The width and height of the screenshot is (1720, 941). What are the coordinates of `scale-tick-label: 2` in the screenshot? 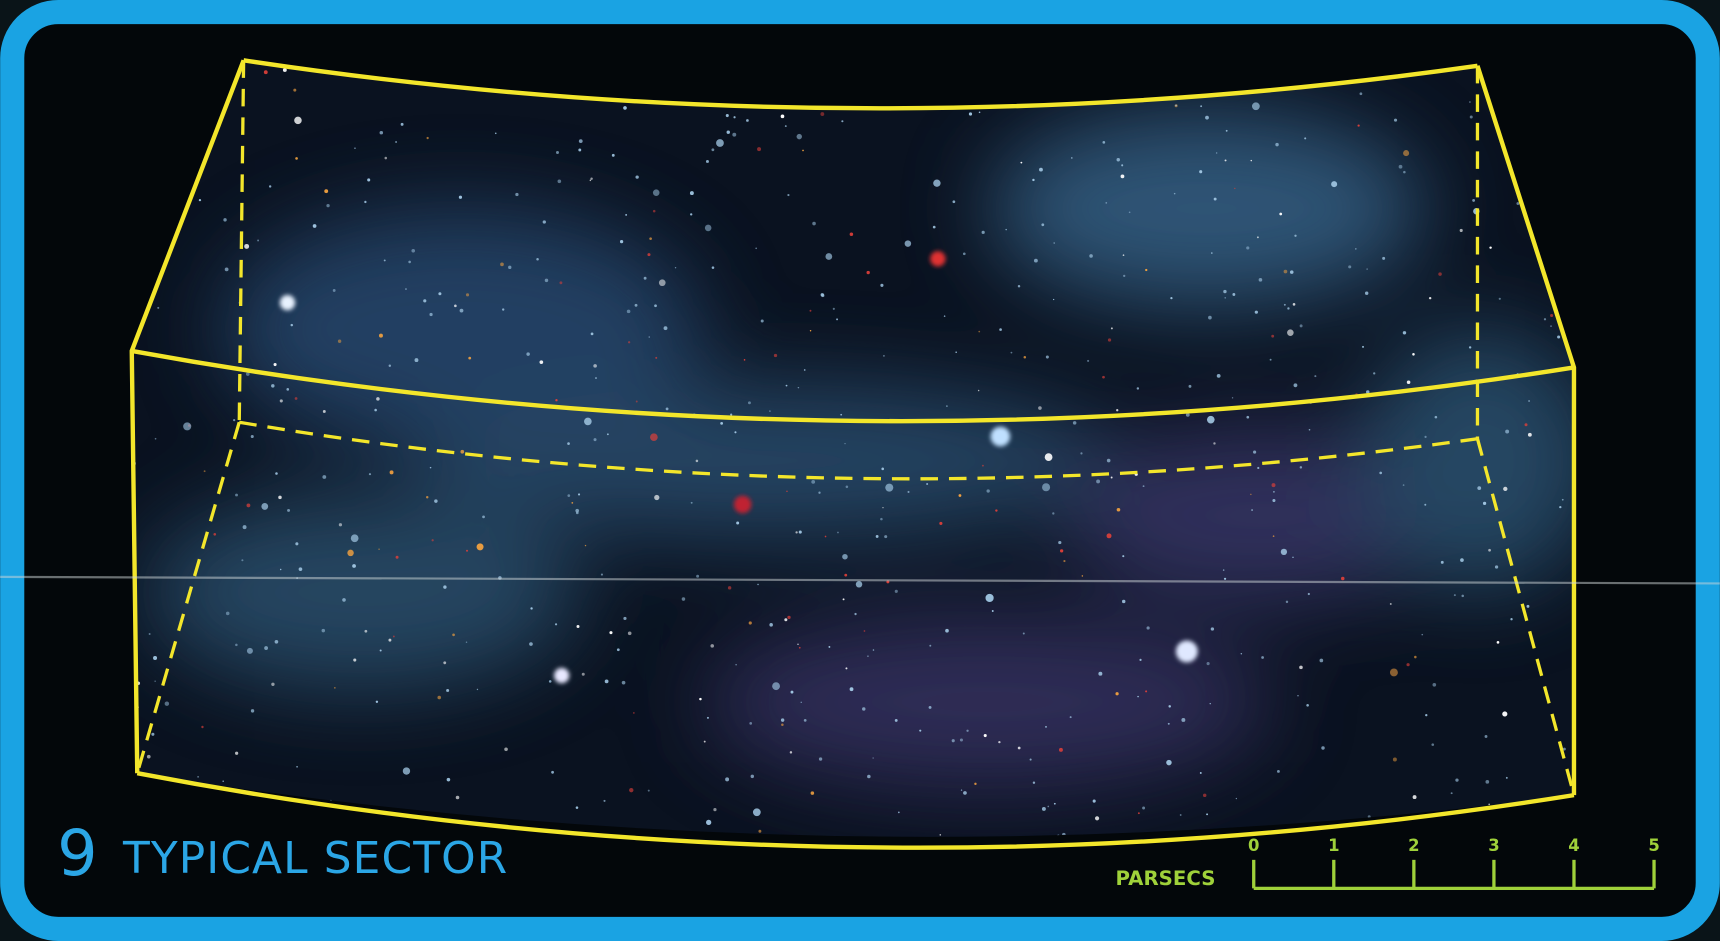 It's located at (1413, 845).